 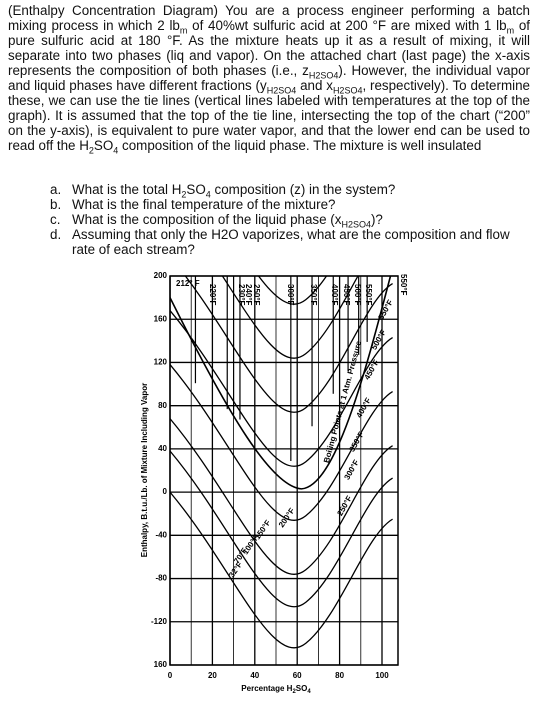 What do you see at coordinates (241, 295) in the screenshot?
I see `tie-line-label: 230°F` at bounding box center [241, 295].